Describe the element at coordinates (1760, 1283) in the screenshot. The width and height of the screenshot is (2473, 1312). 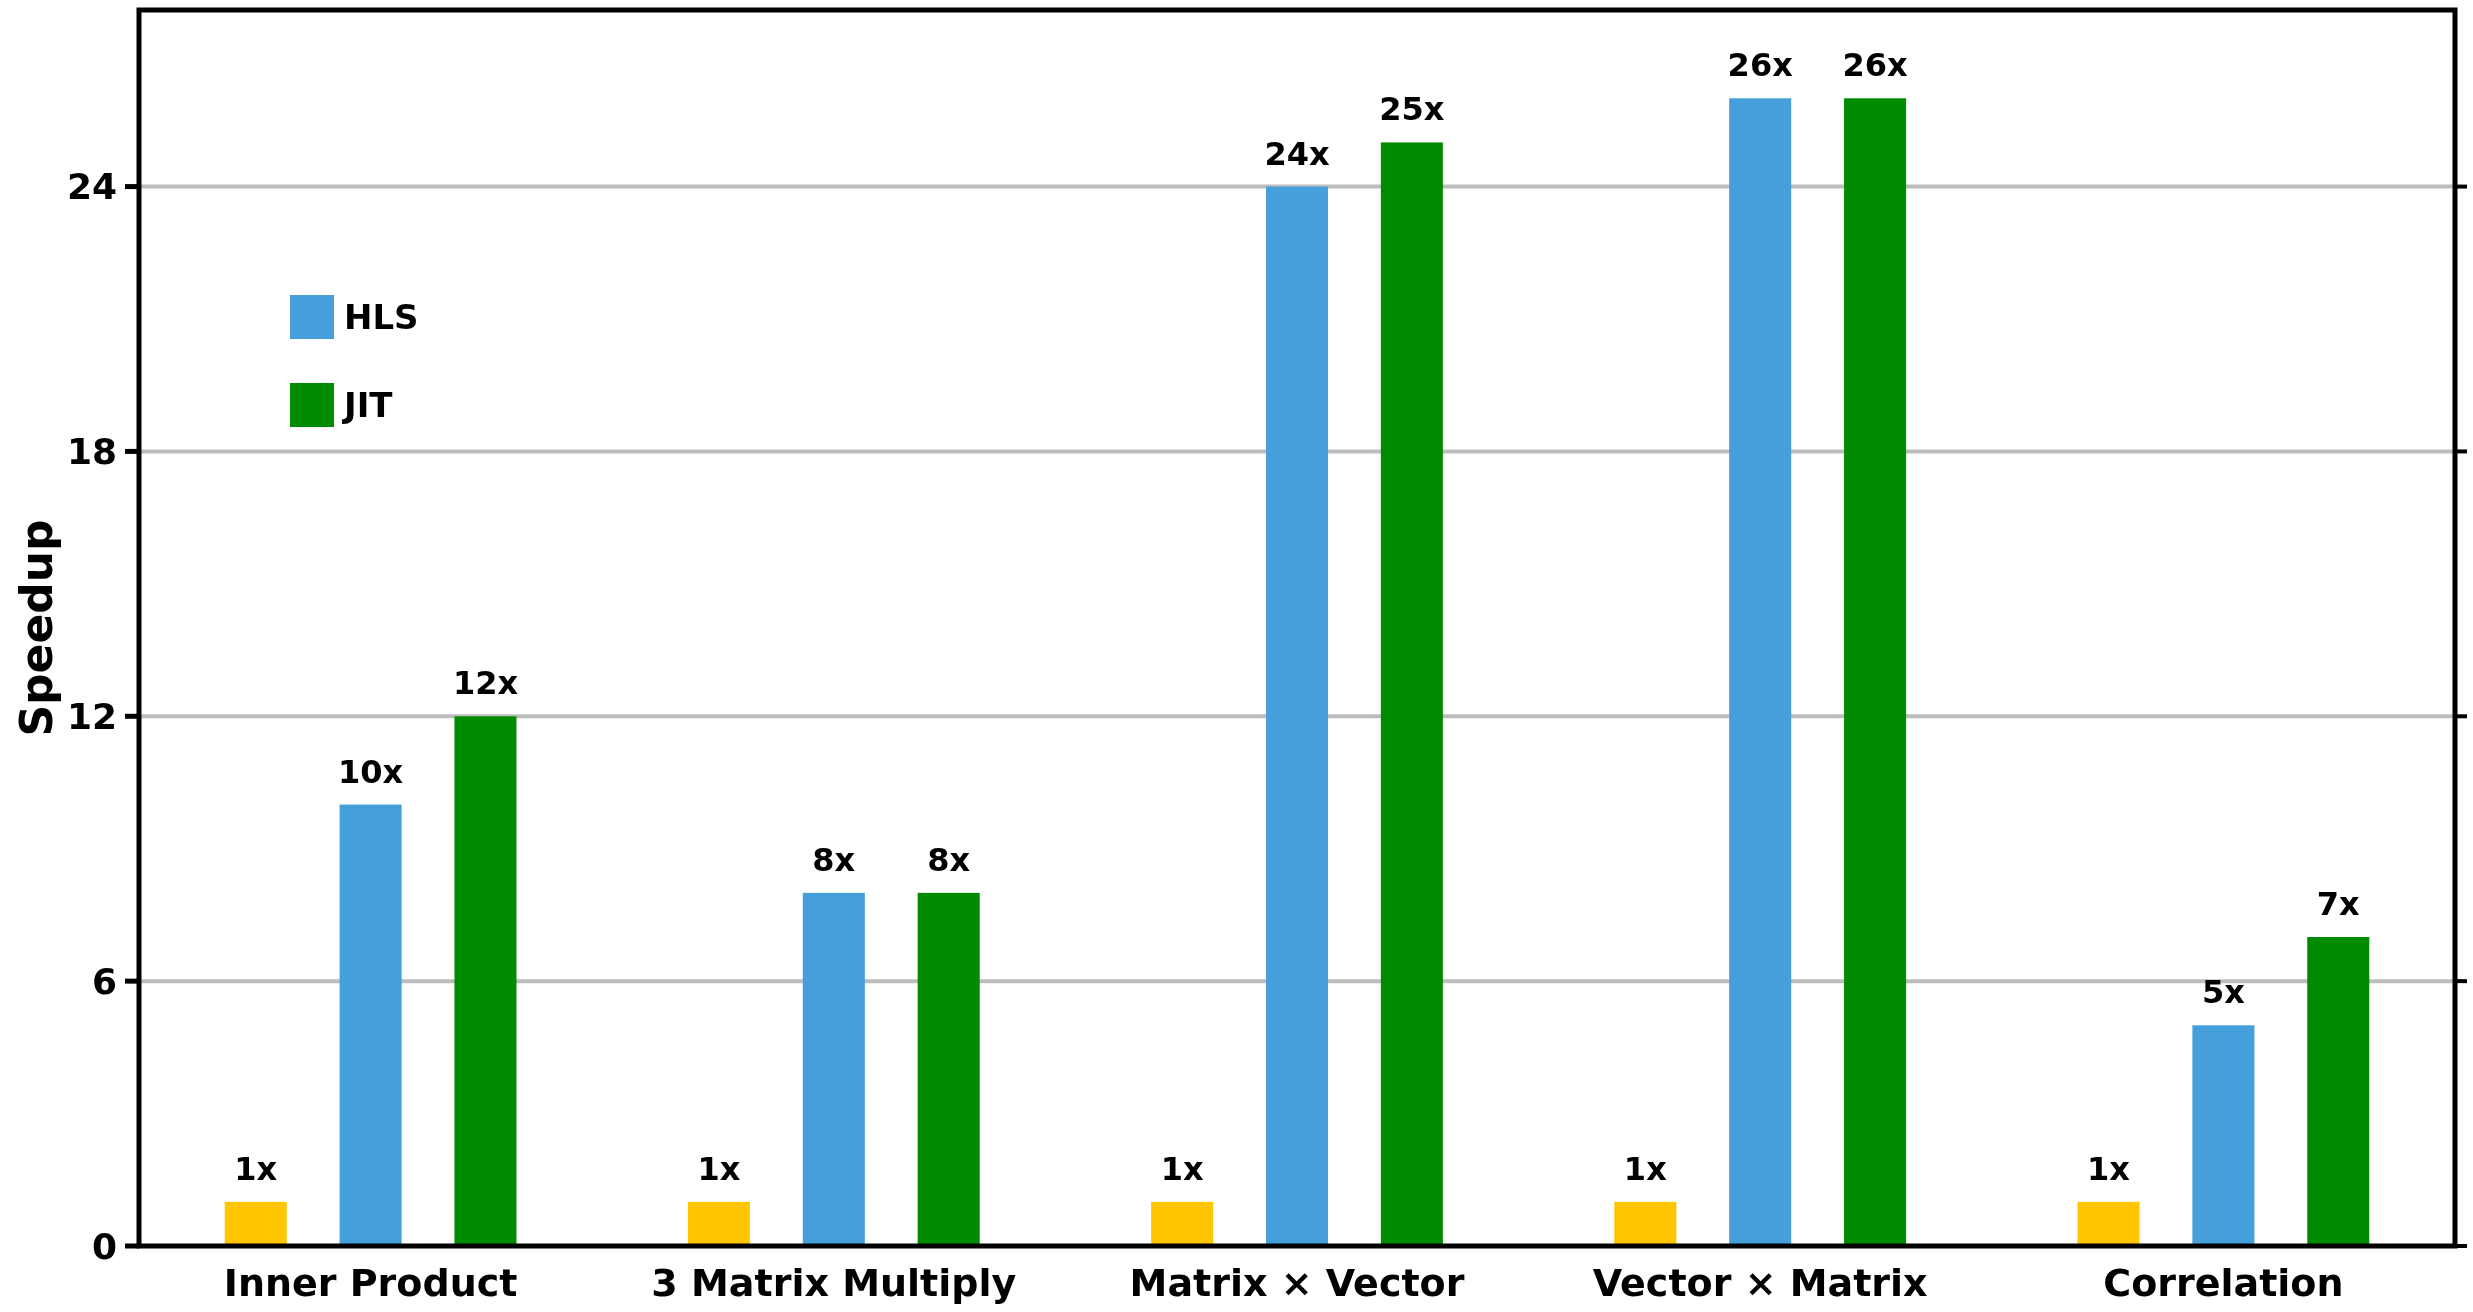
I see `x-tick-label: Vector × Matrix` at that location.